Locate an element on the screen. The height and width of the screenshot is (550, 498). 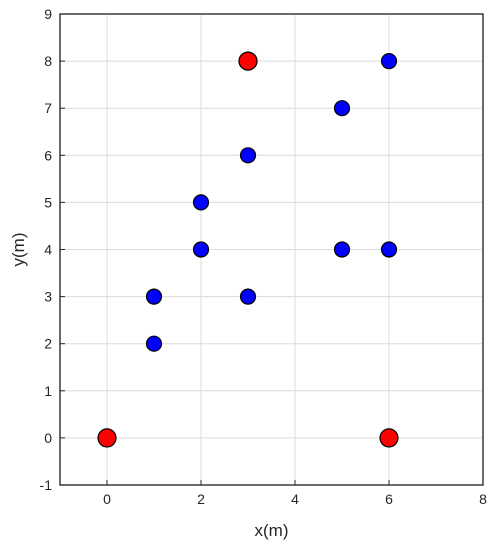
y-tick-label: -1 is located at coordinates (46, 485).